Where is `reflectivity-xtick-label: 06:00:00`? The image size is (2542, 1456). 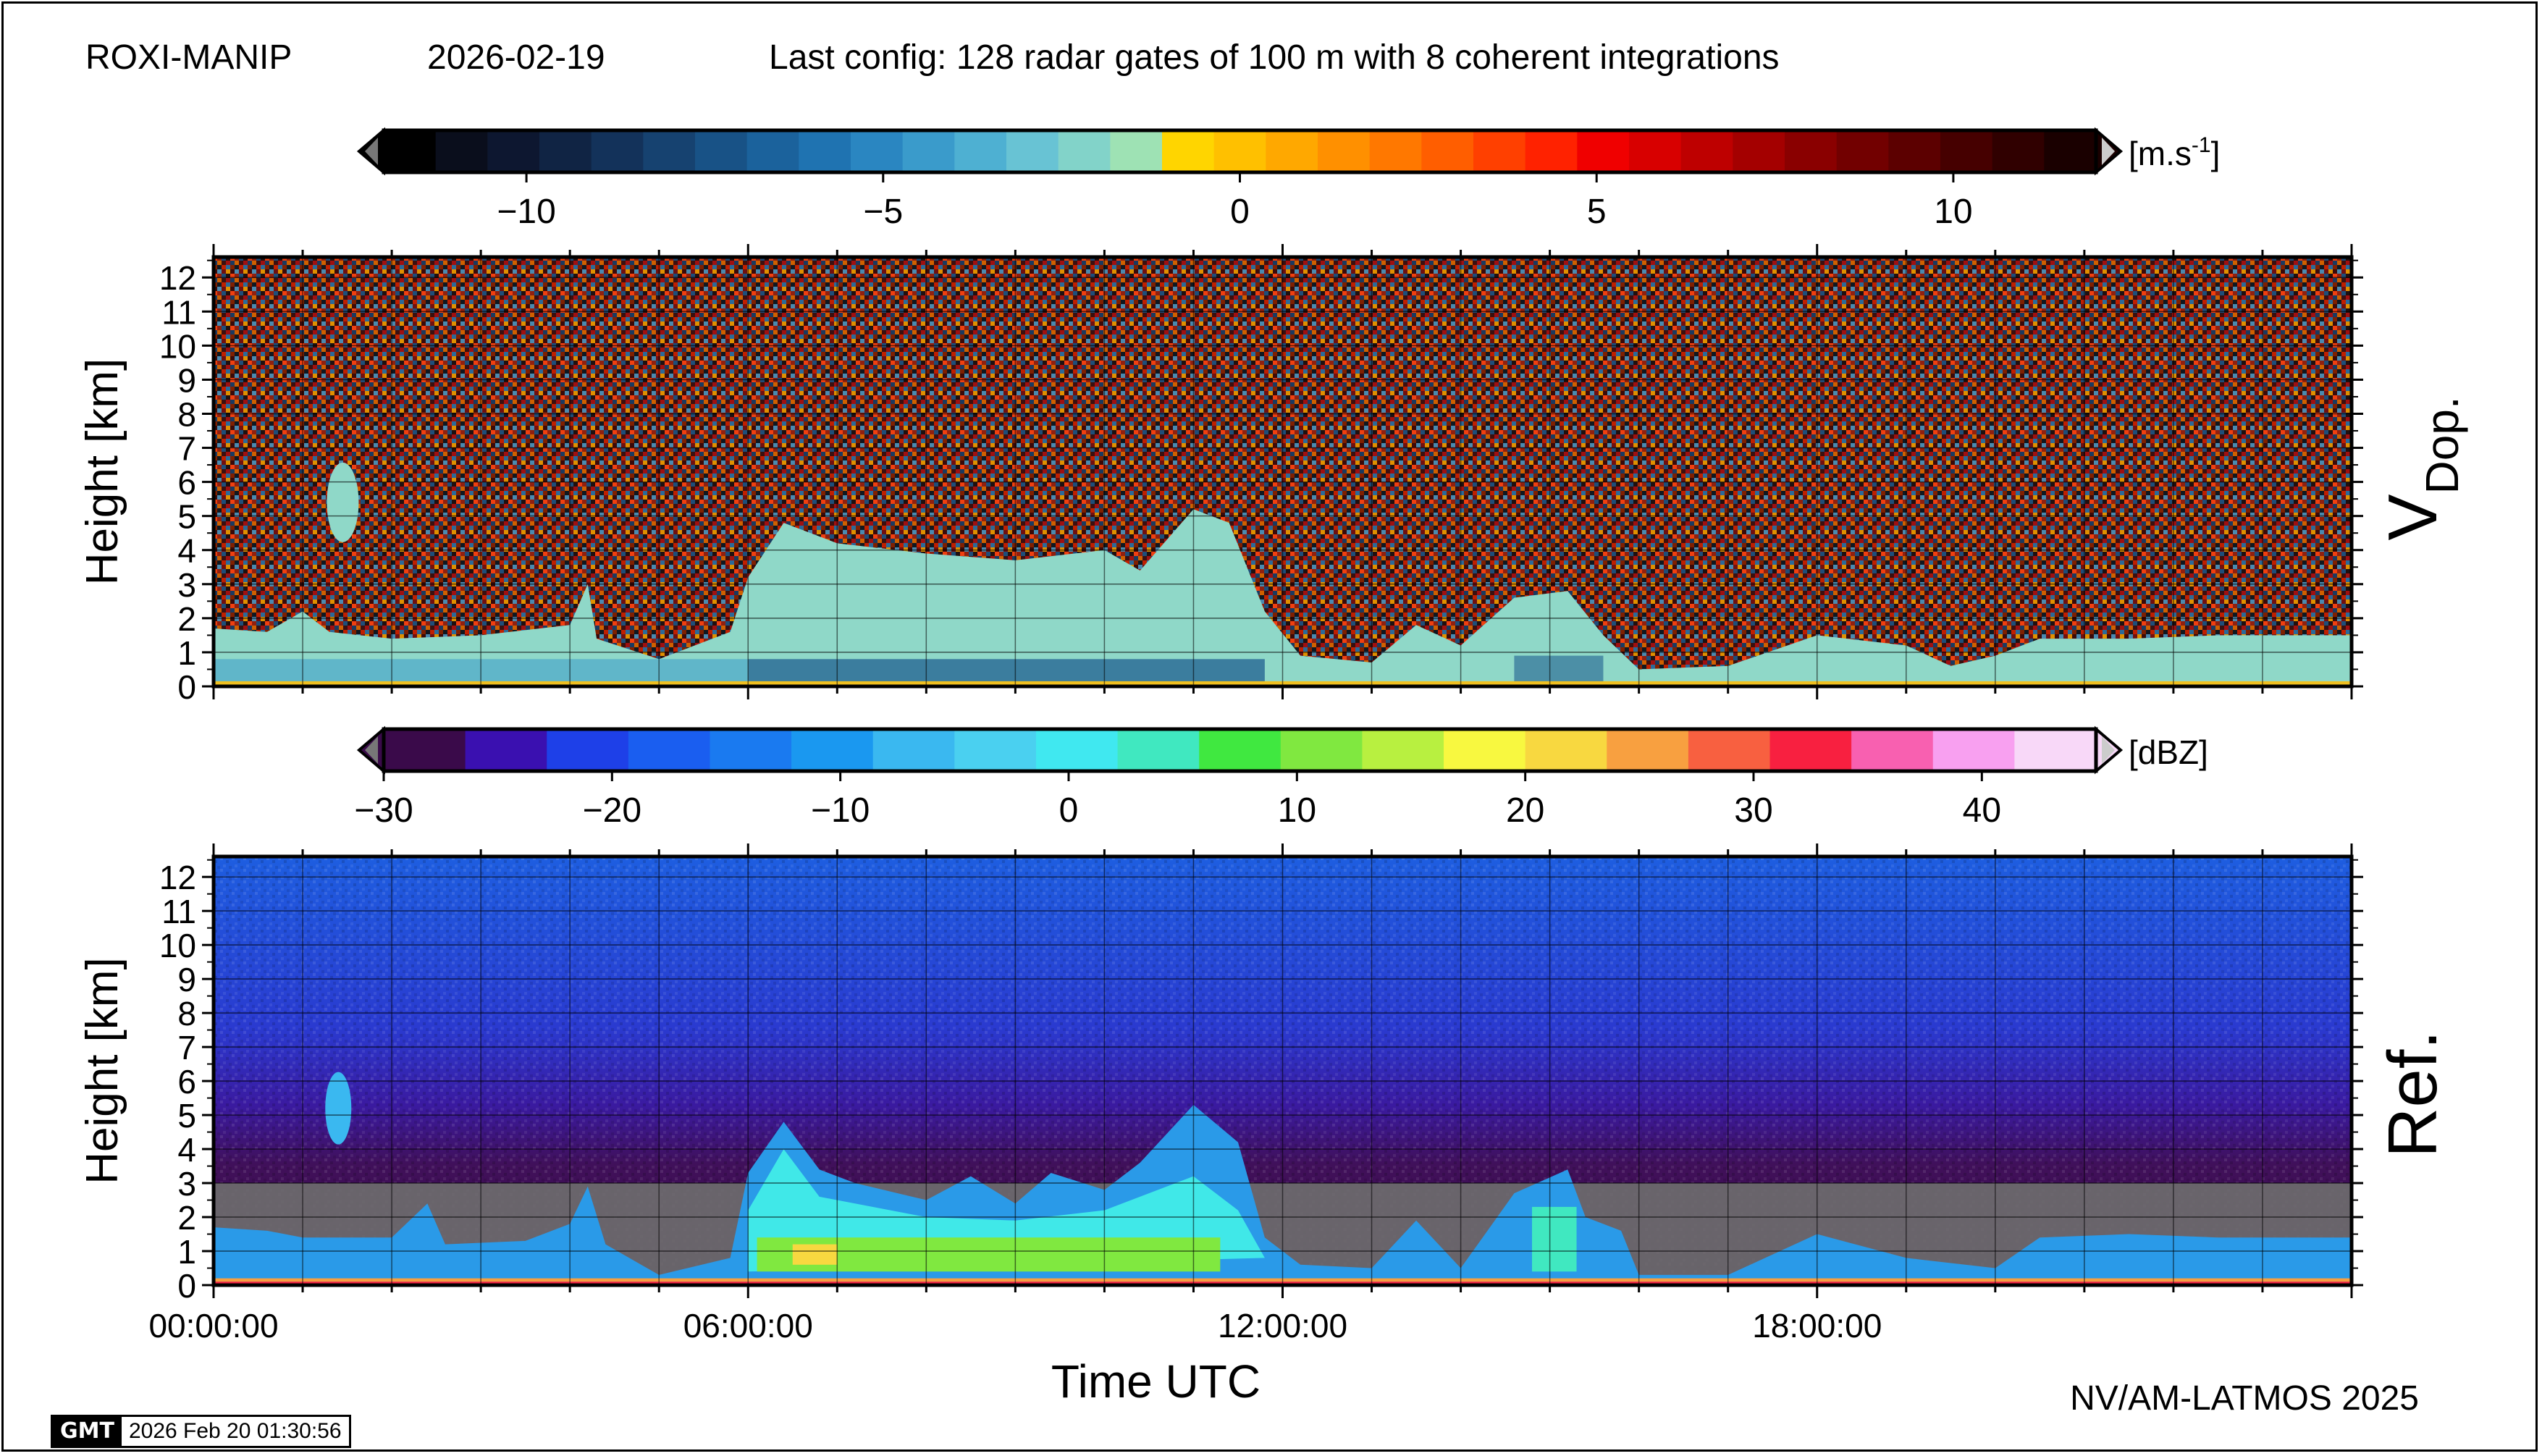 reflectivity-xtick-label: 06:00:00 is located at coordinates (748, 1326).